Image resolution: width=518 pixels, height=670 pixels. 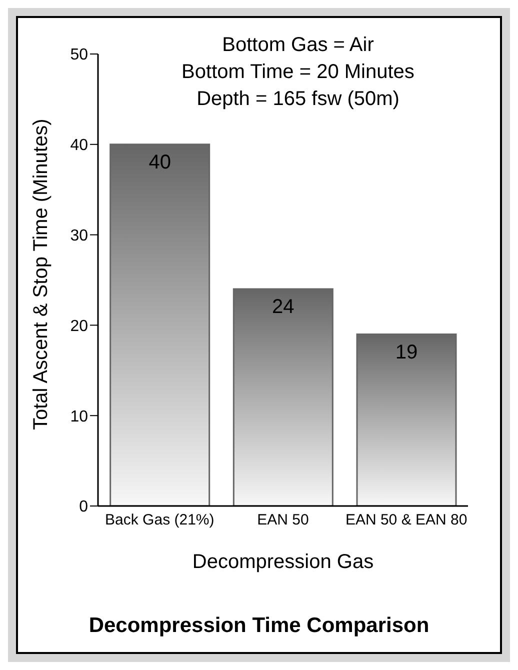 I want to click on y-axis-title: Total Ascent & Stop Time (Minutes), so click(x=41, y=274).